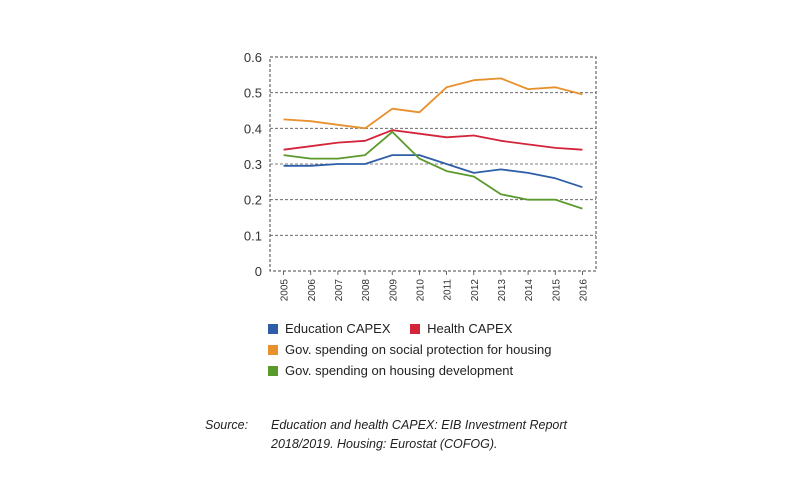  Describe the element at coordinates (556, 290) in the screenshot. I see `x-tick-label: 2015` at that location.